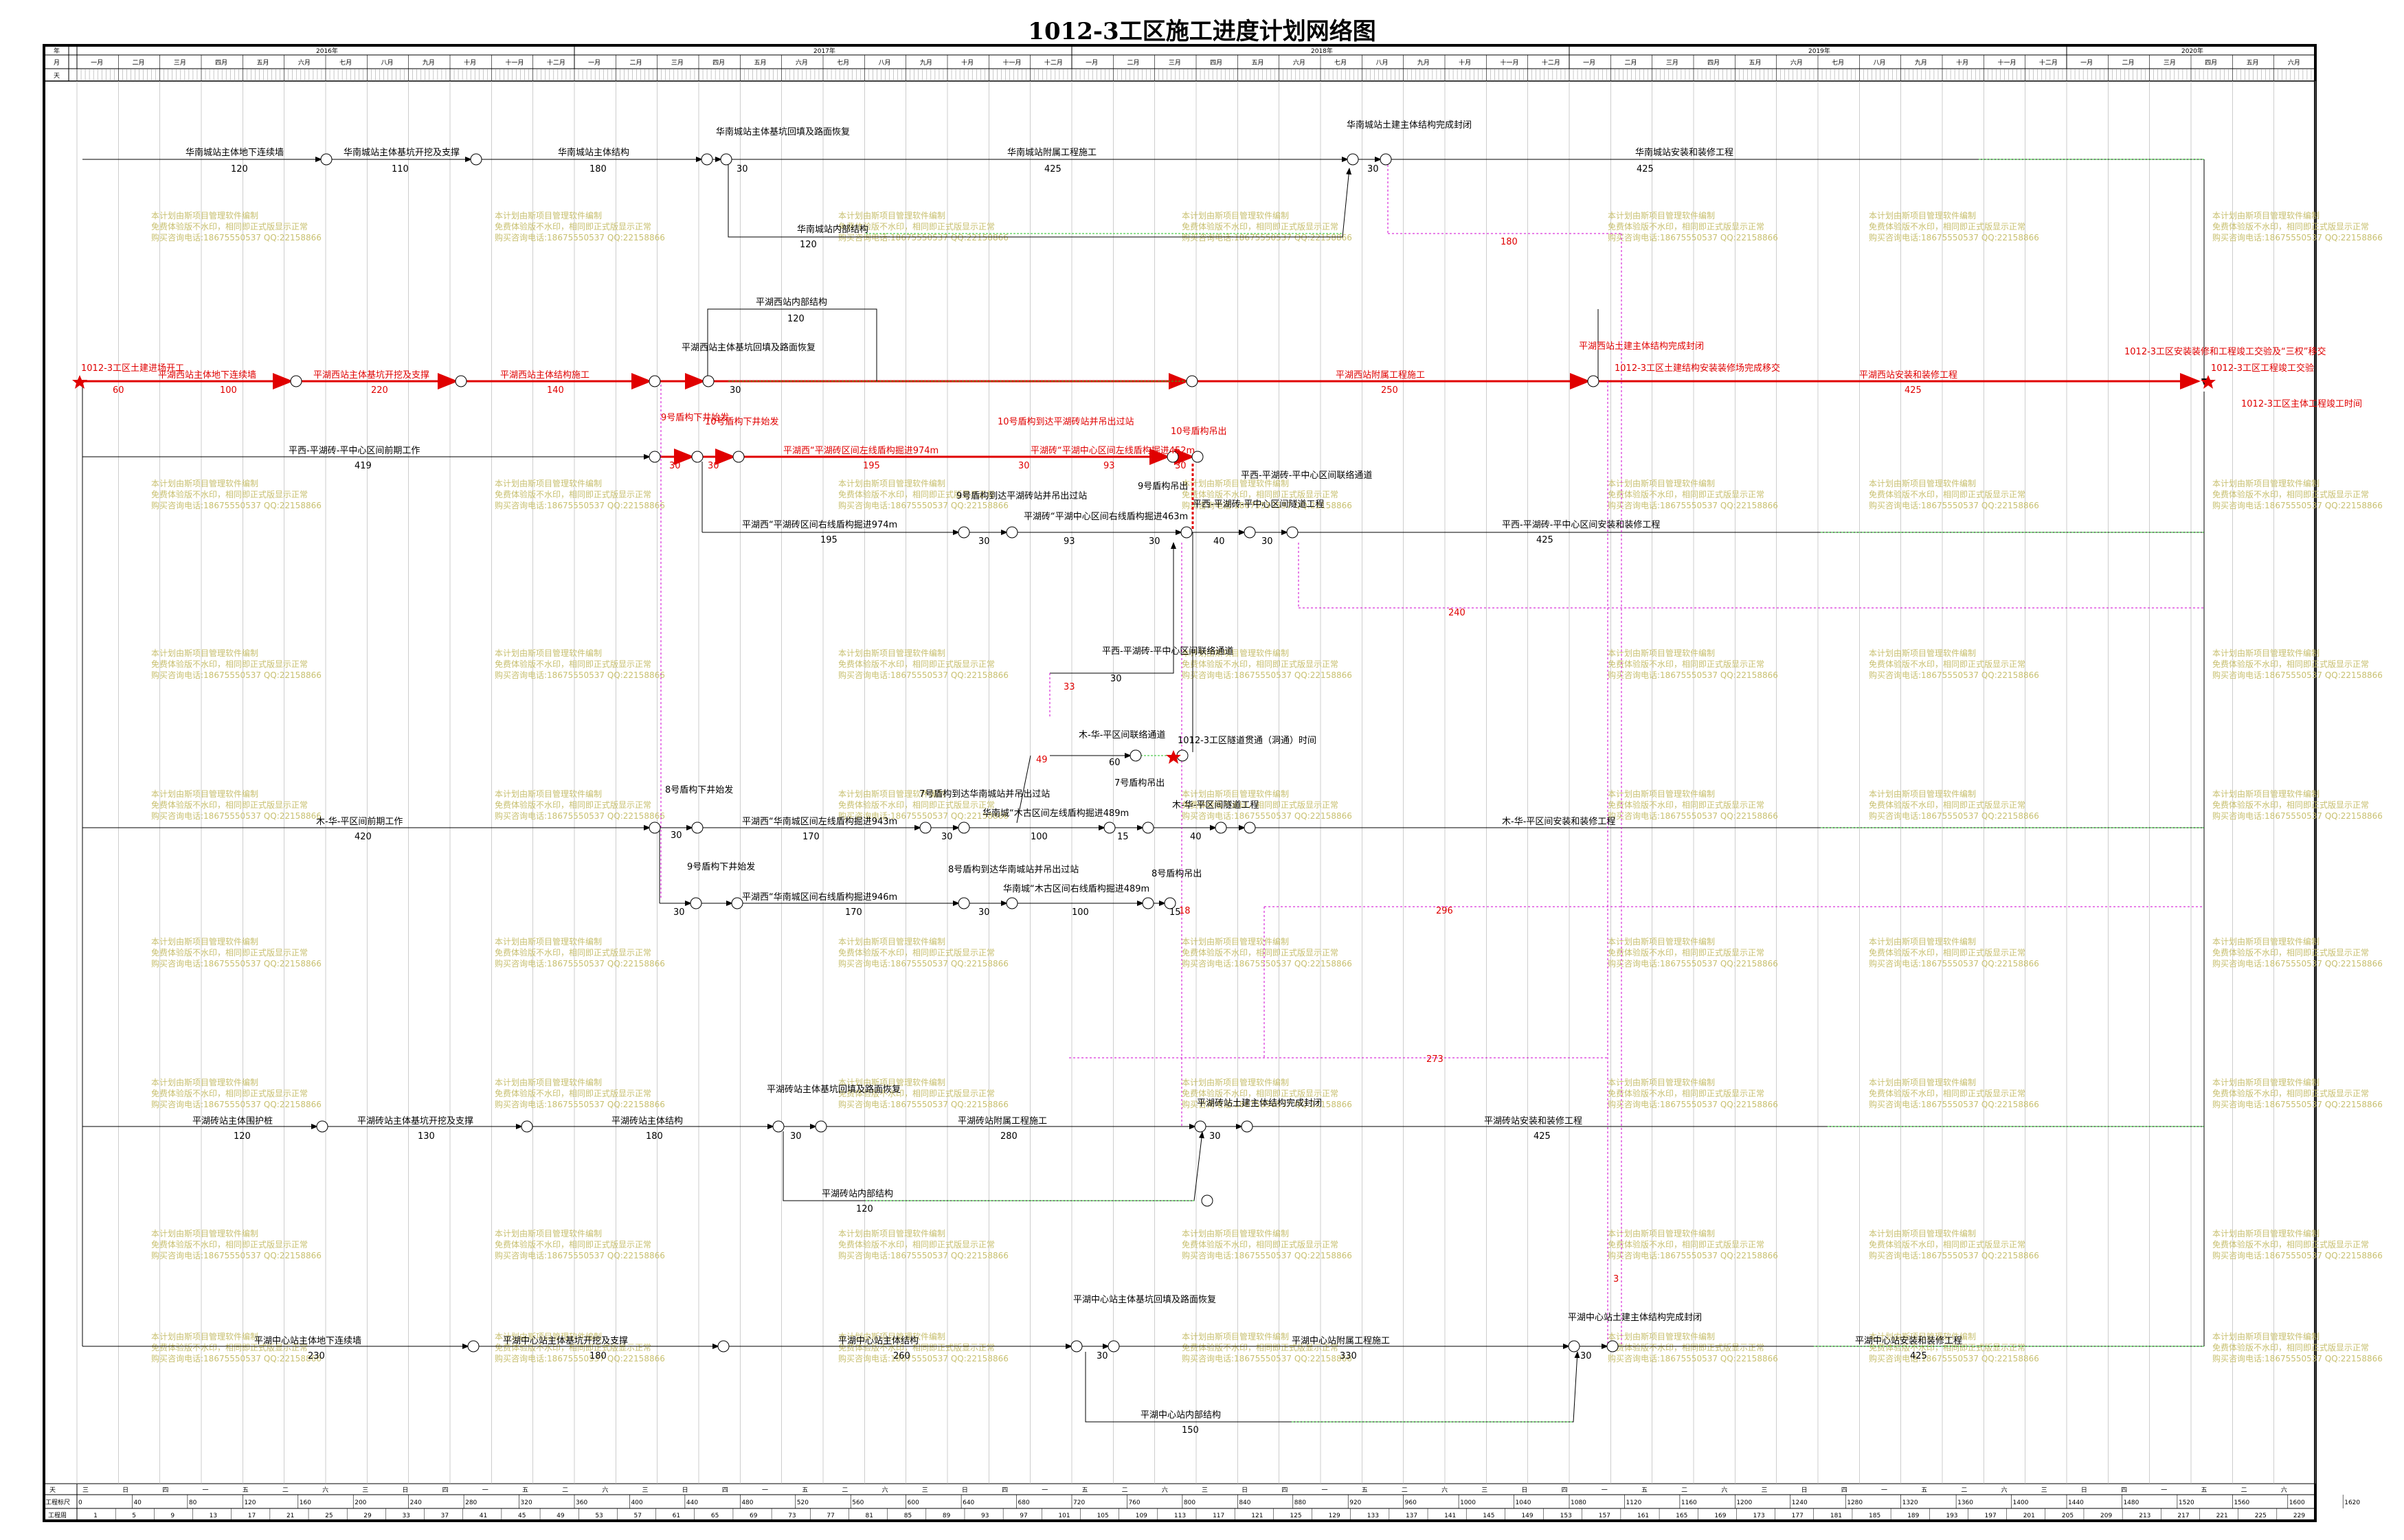 Image resolution: width=2404 pixels, height=1540 pixels. Describe the element at coordinates (232, 1121) in the screenshot. I see `task-label: 平湖砖站主体围护桩` at that location.